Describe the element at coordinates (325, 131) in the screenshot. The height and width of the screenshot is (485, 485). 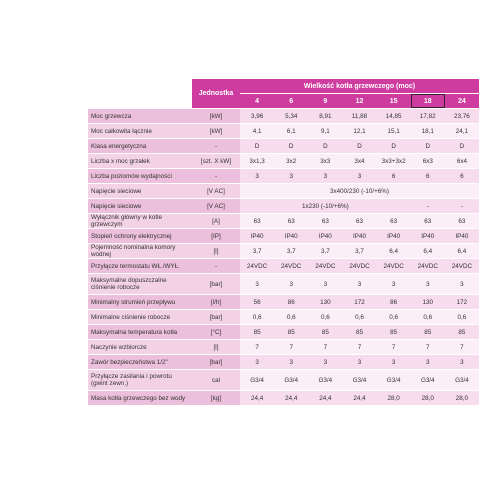
I see `cell: 9,1` at that location.